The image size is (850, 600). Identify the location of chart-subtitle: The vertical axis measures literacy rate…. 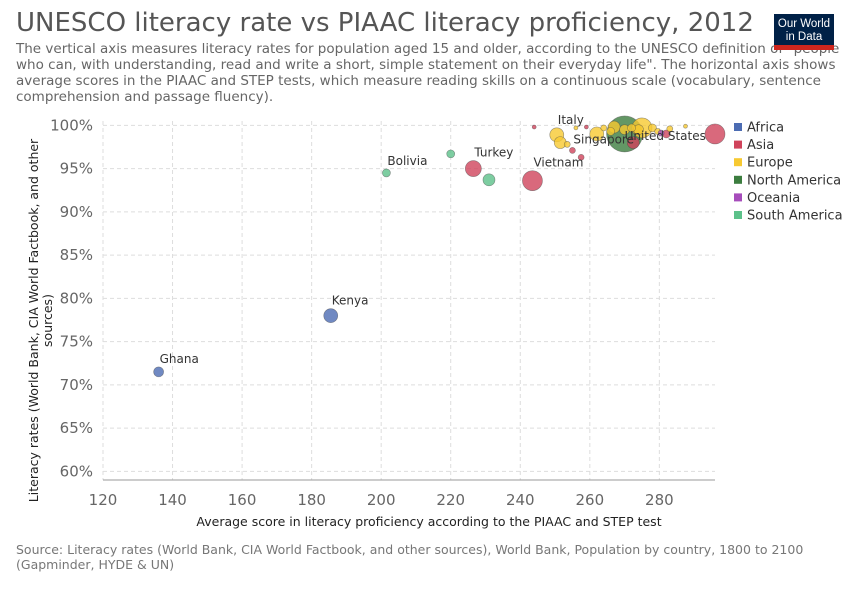
(428, 73).